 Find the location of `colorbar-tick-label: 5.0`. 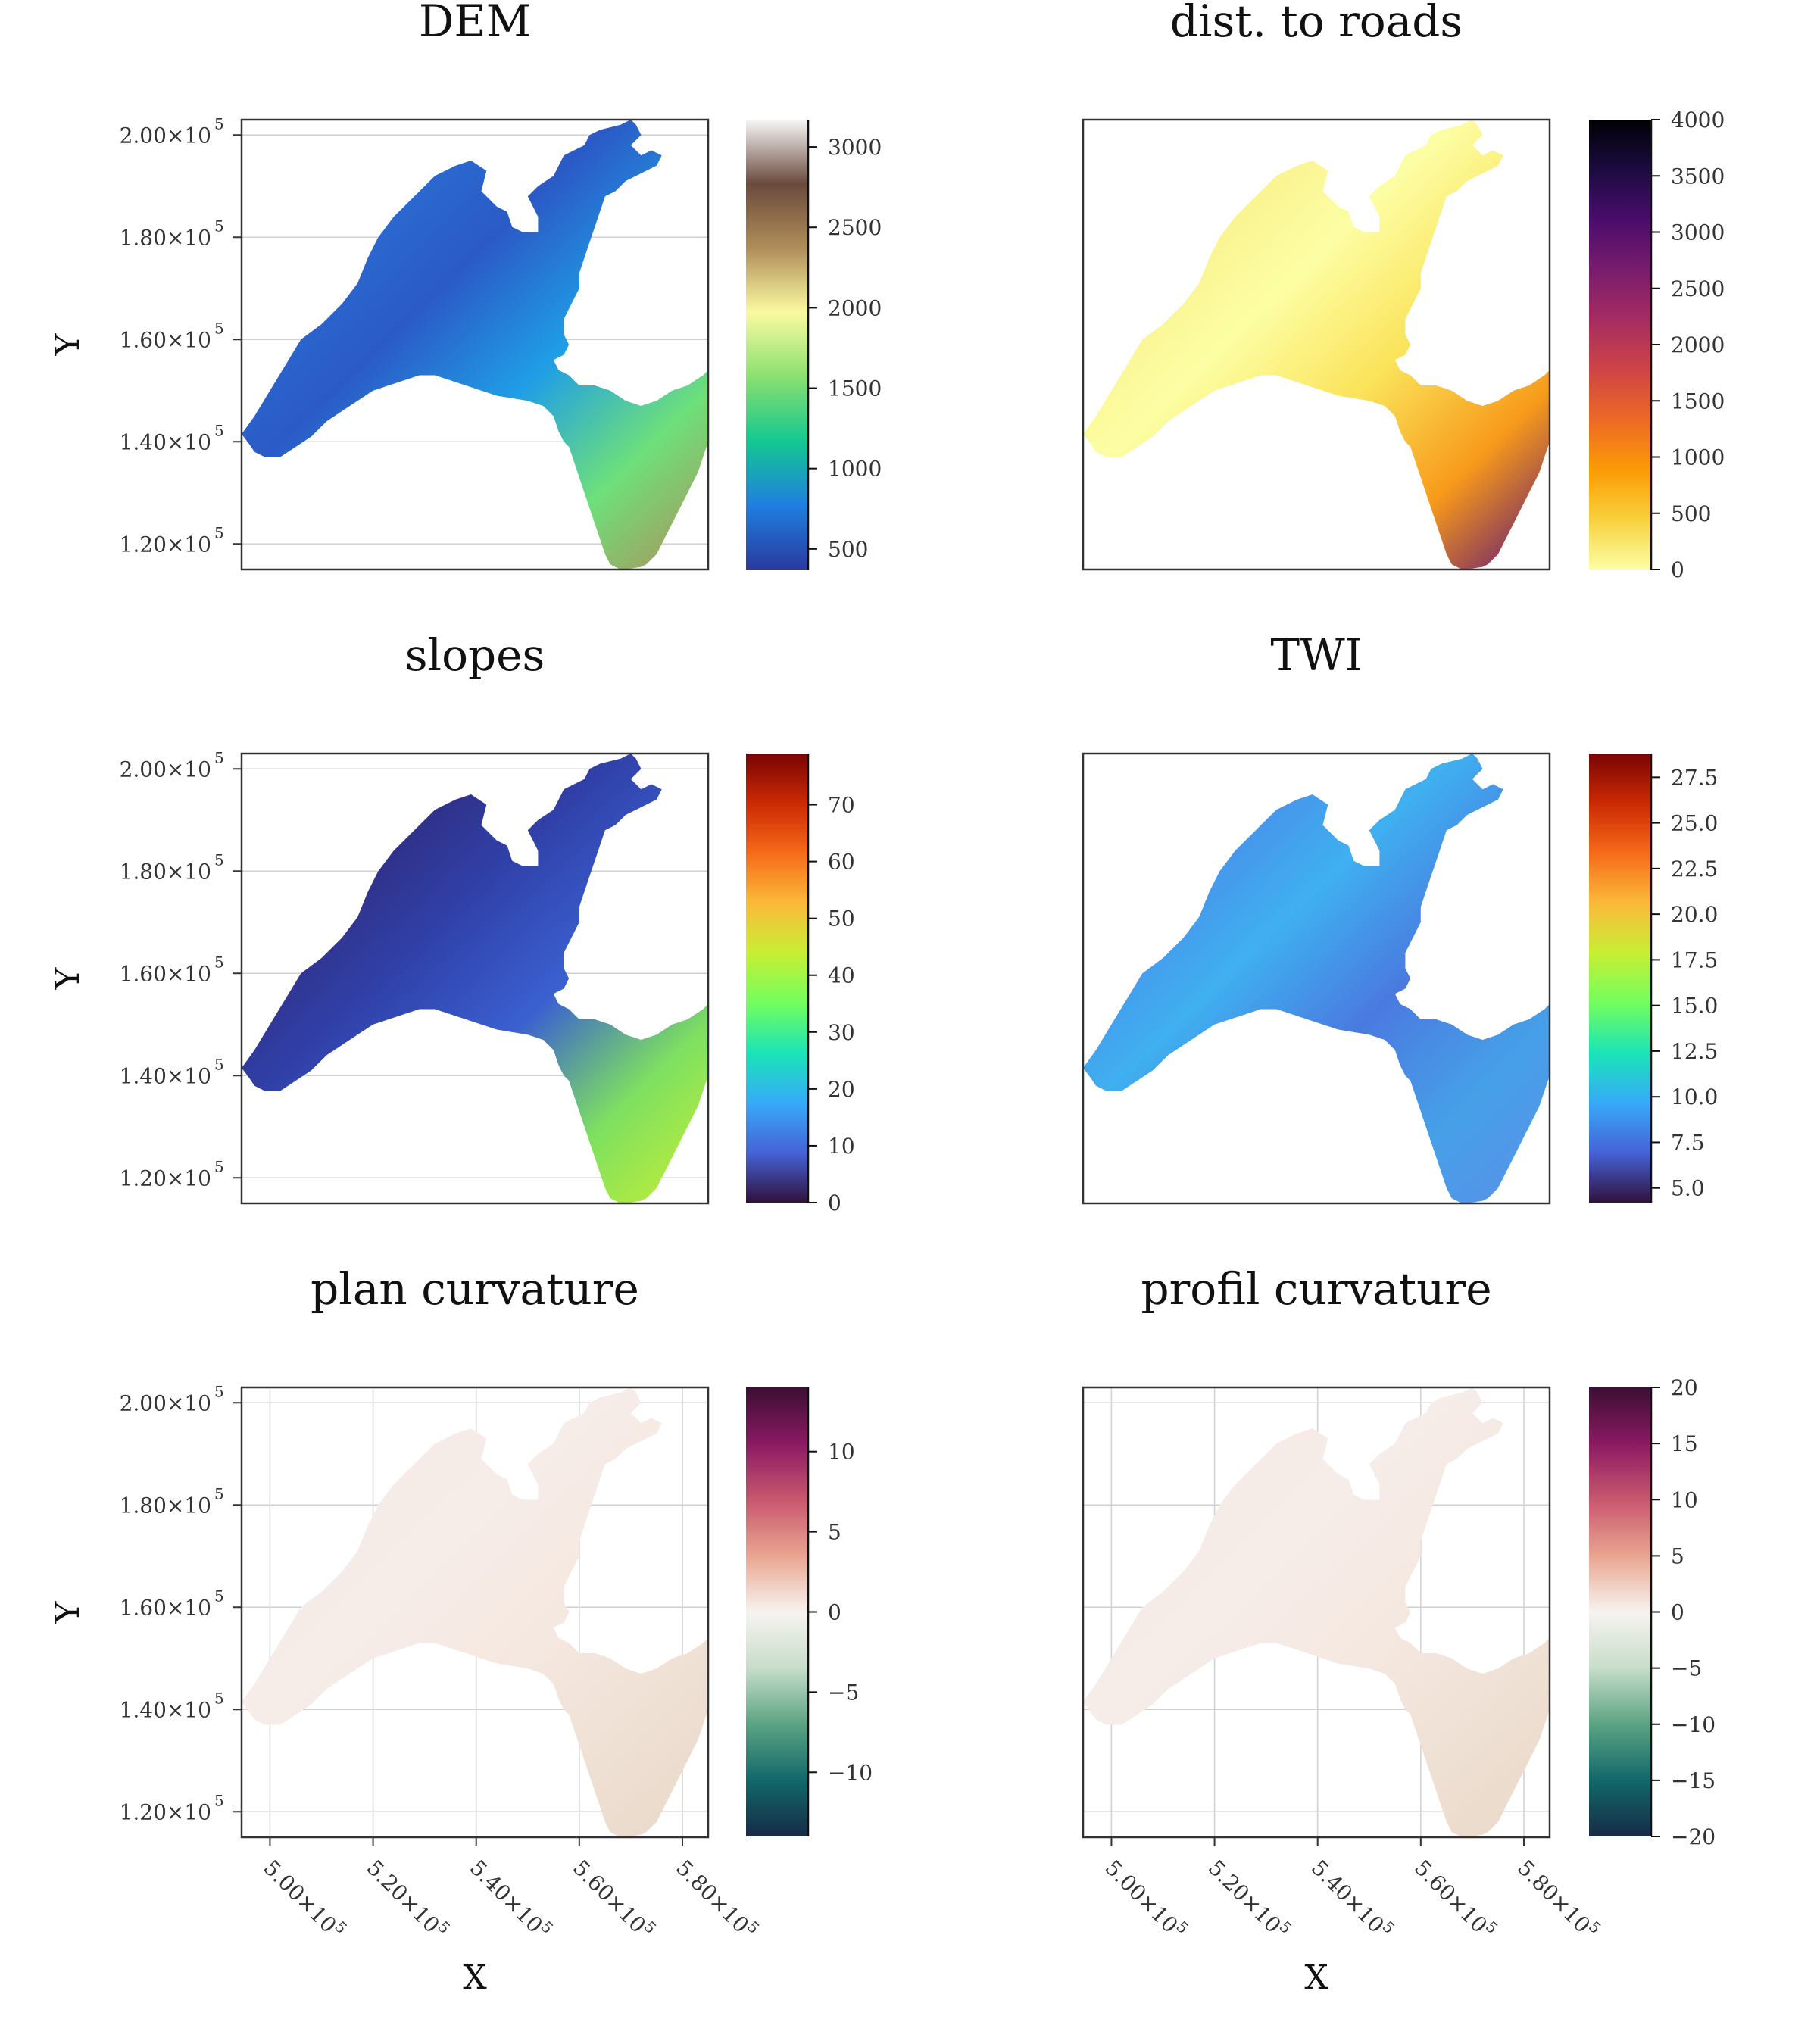

colorbar-tick-label: 5.0 is located at coordinates (1688, 1188).